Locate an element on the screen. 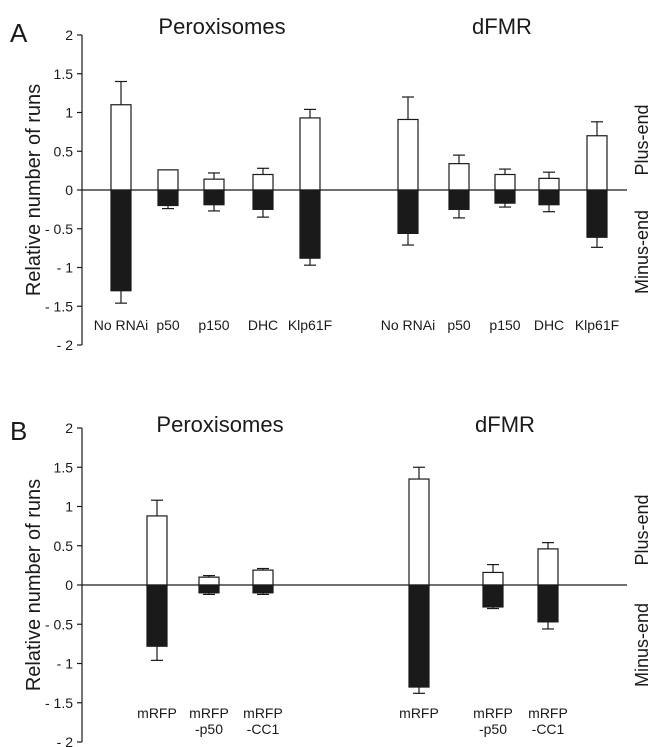 The image size is (661, 747). panel-letter: B is located at coordinates (18, 431).